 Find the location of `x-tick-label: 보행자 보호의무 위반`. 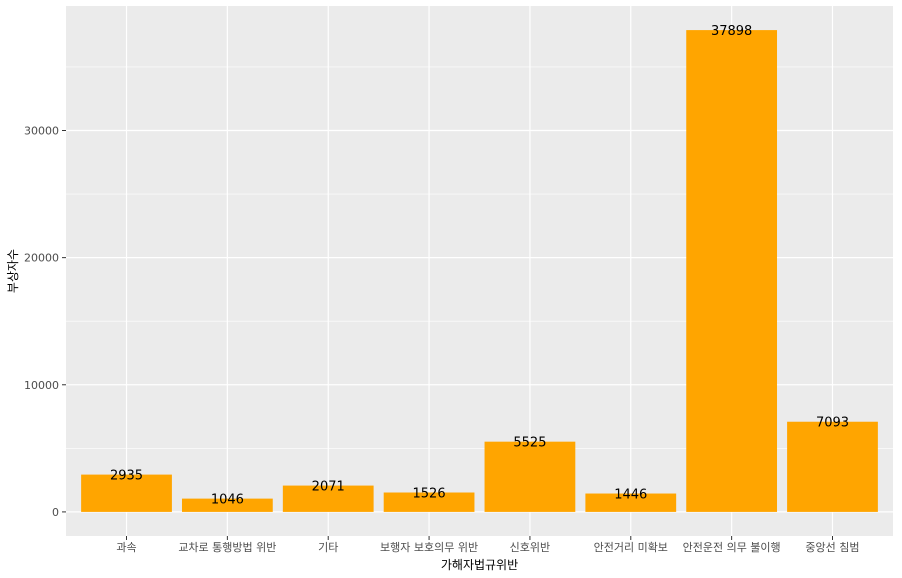

x-tick-label: 보행자 보호의무 위반 is located at coordinates (429, 547).